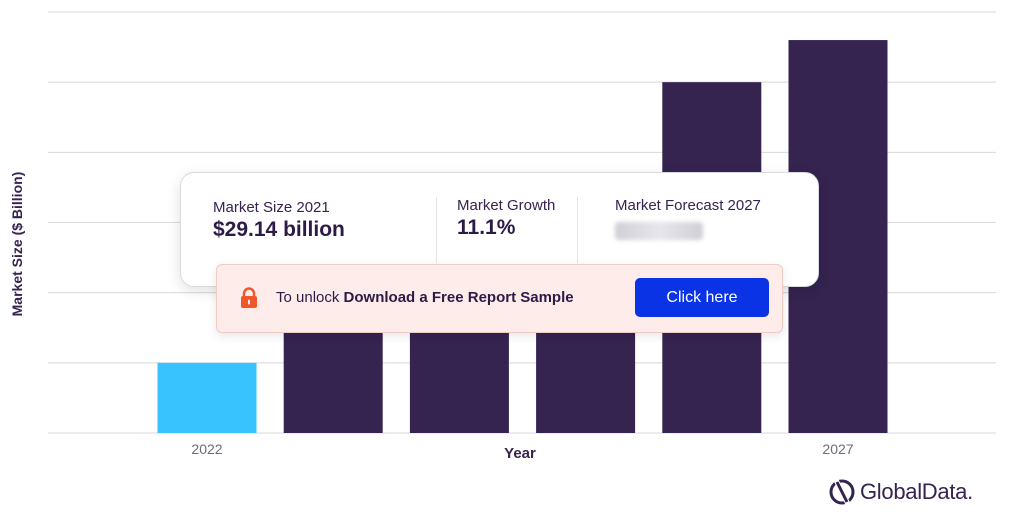 This screenshot has width=1009, height=512. I want to click on market-size-metric: Market Size 2021 $29.14 billion, so click(279, 220).